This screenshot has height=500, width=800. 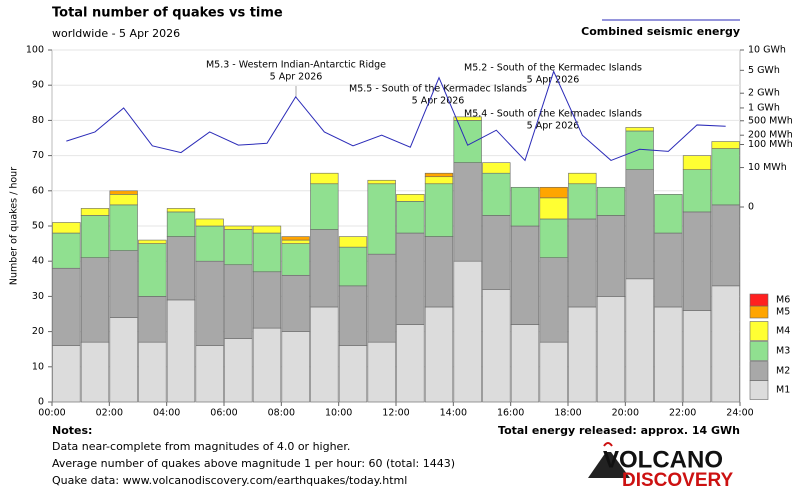 What do you see at coordinates (764, 70) in the screenshot?
I see `y2-tick-label: 5 GWh` at bounding box center [764, 70].